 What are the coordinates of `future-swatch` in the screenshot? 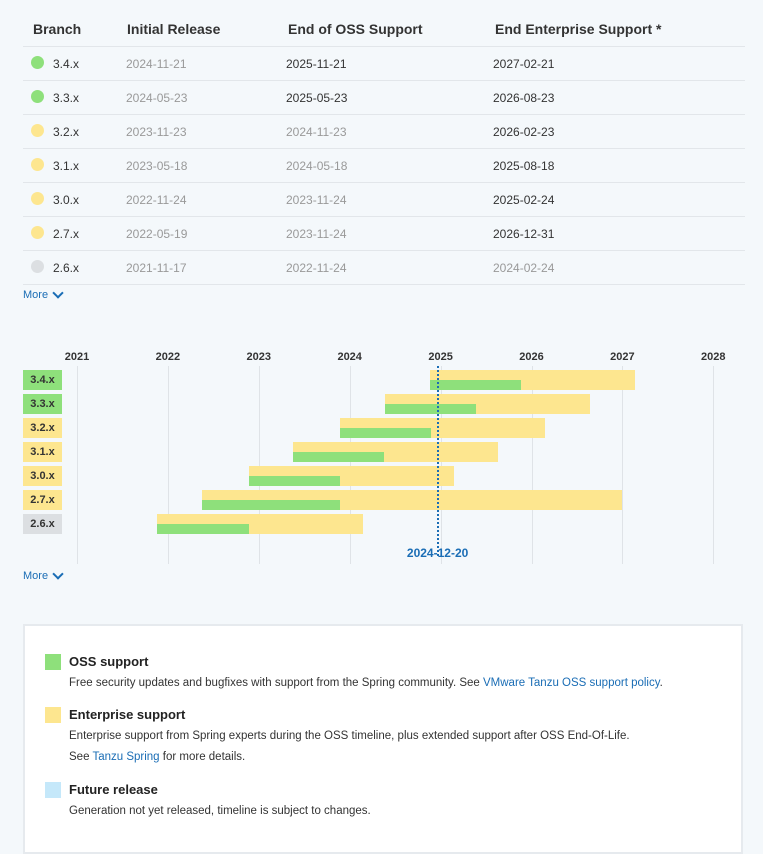 It's located at (53, 790).